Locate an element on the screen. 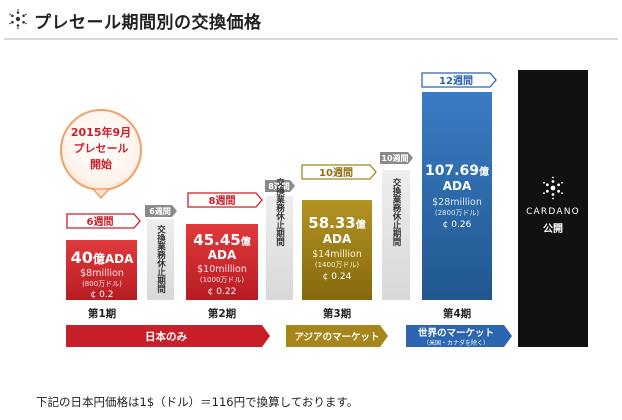  pause-1-weeks-tag is located at coordinates (161, 211).